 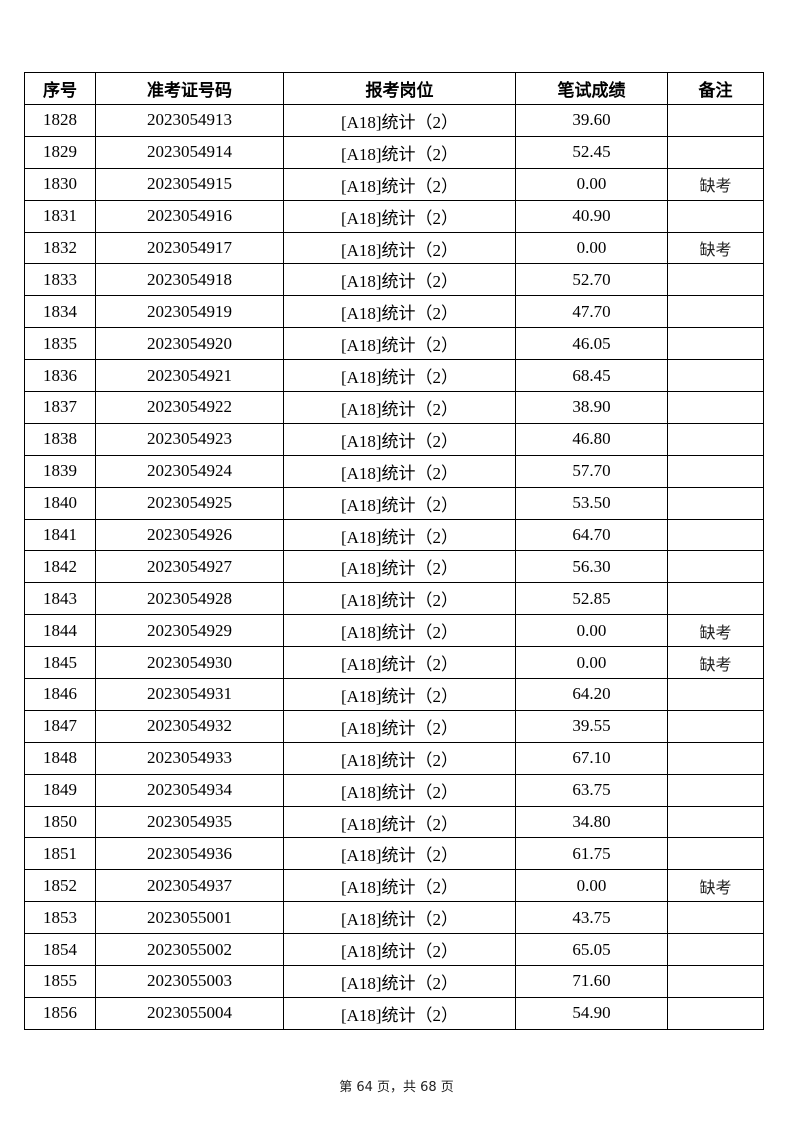 What do you see at coordinates (394, 822) in the screenshot?
I see `table-row: 1850 2023054935 [A18]统计（2） 34.80` at bounding box center [394, 822].